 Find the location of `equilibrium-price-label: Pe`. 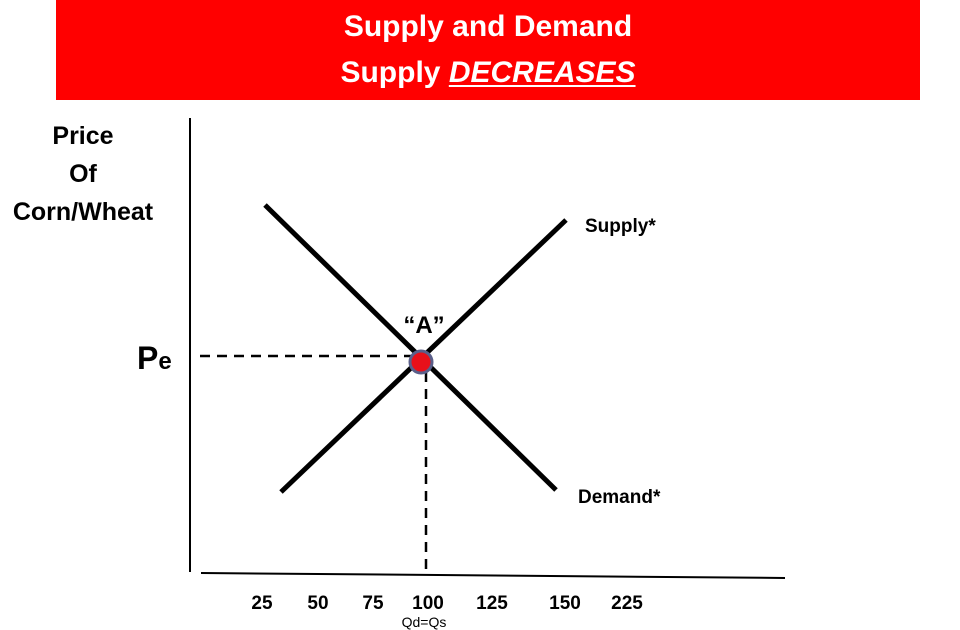

equilibrium-price-label: Pe is located at coordinates (154, 360).